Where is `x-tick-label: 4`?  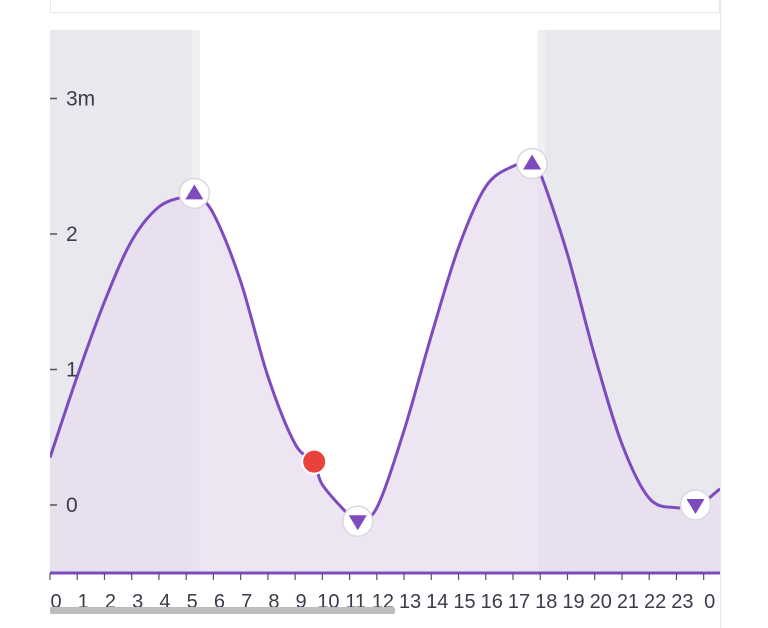 x-tick-label: 4 is located at coordinates (164, 602).